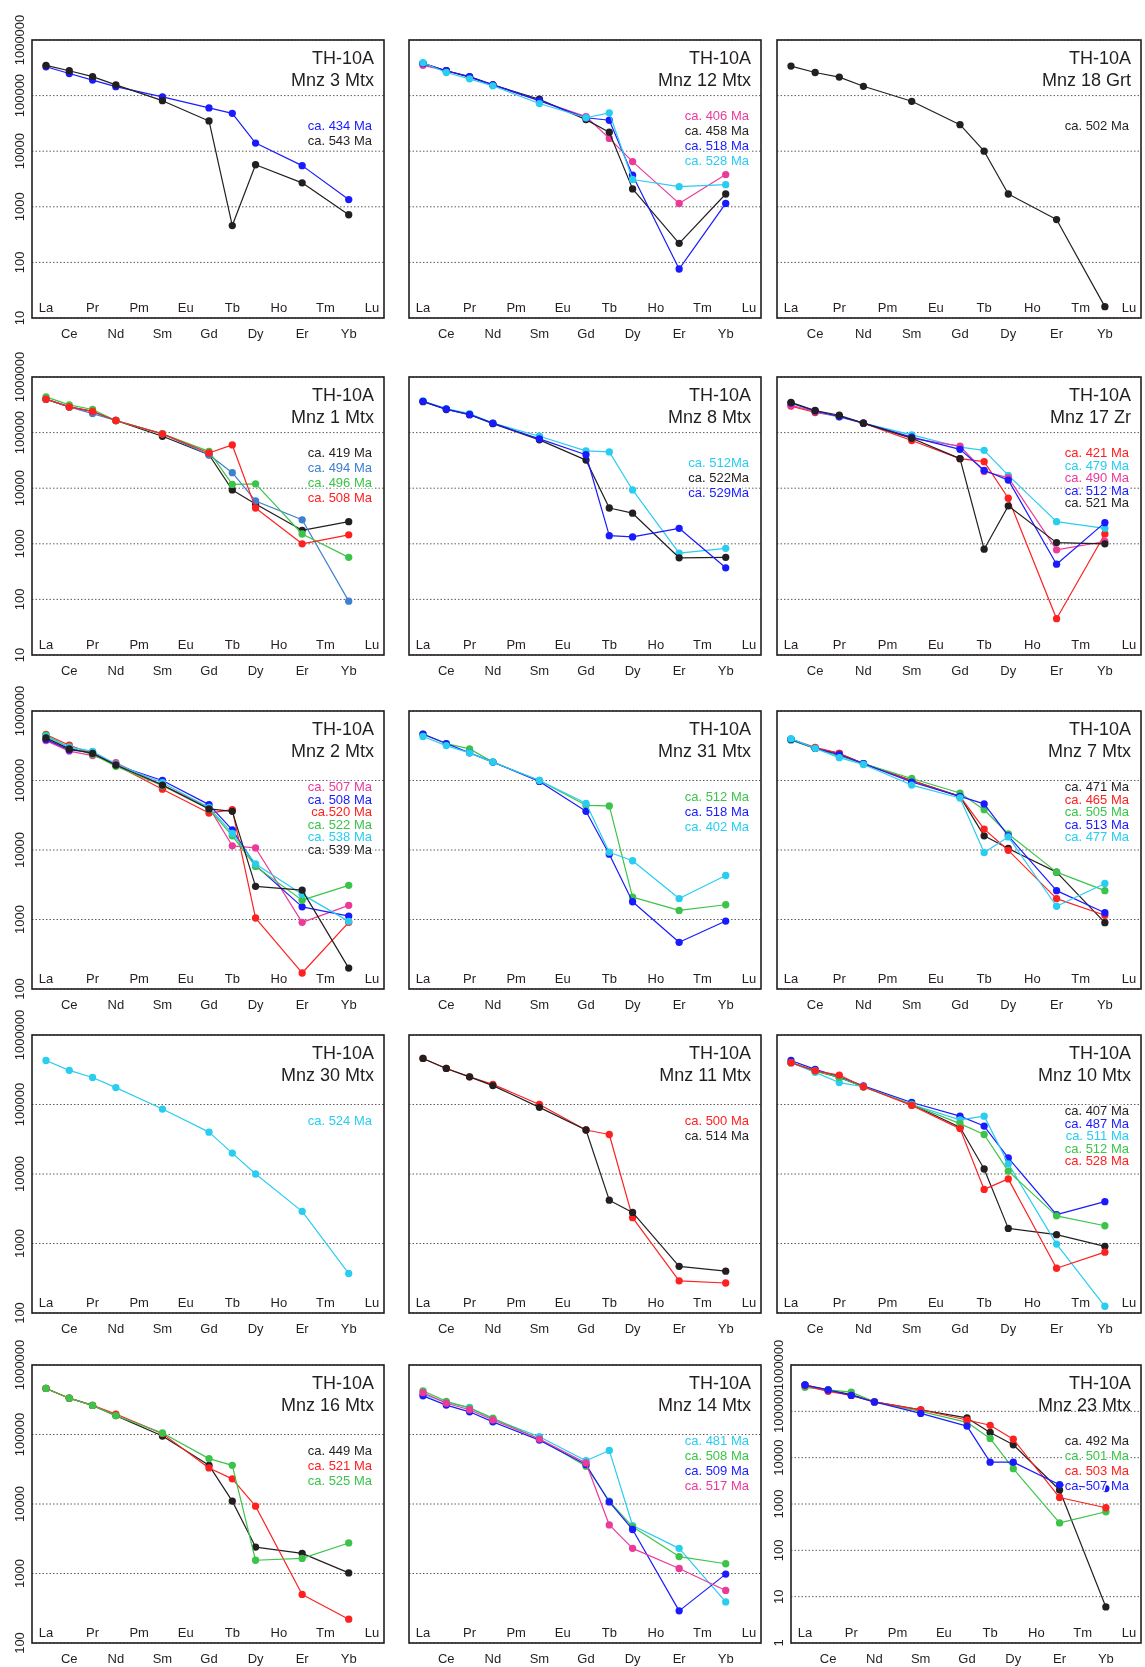  I want to click on text: Mnz 3 Mtx, so click(332, 80).